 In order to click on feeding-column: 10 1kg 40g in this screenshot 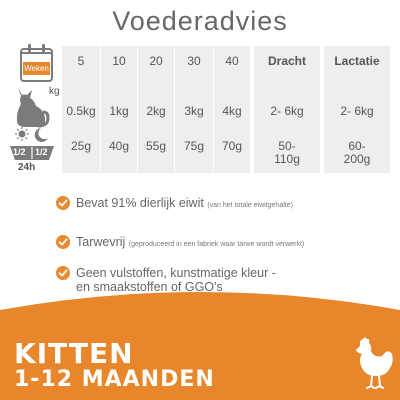, I will do `click(119, 109)`.